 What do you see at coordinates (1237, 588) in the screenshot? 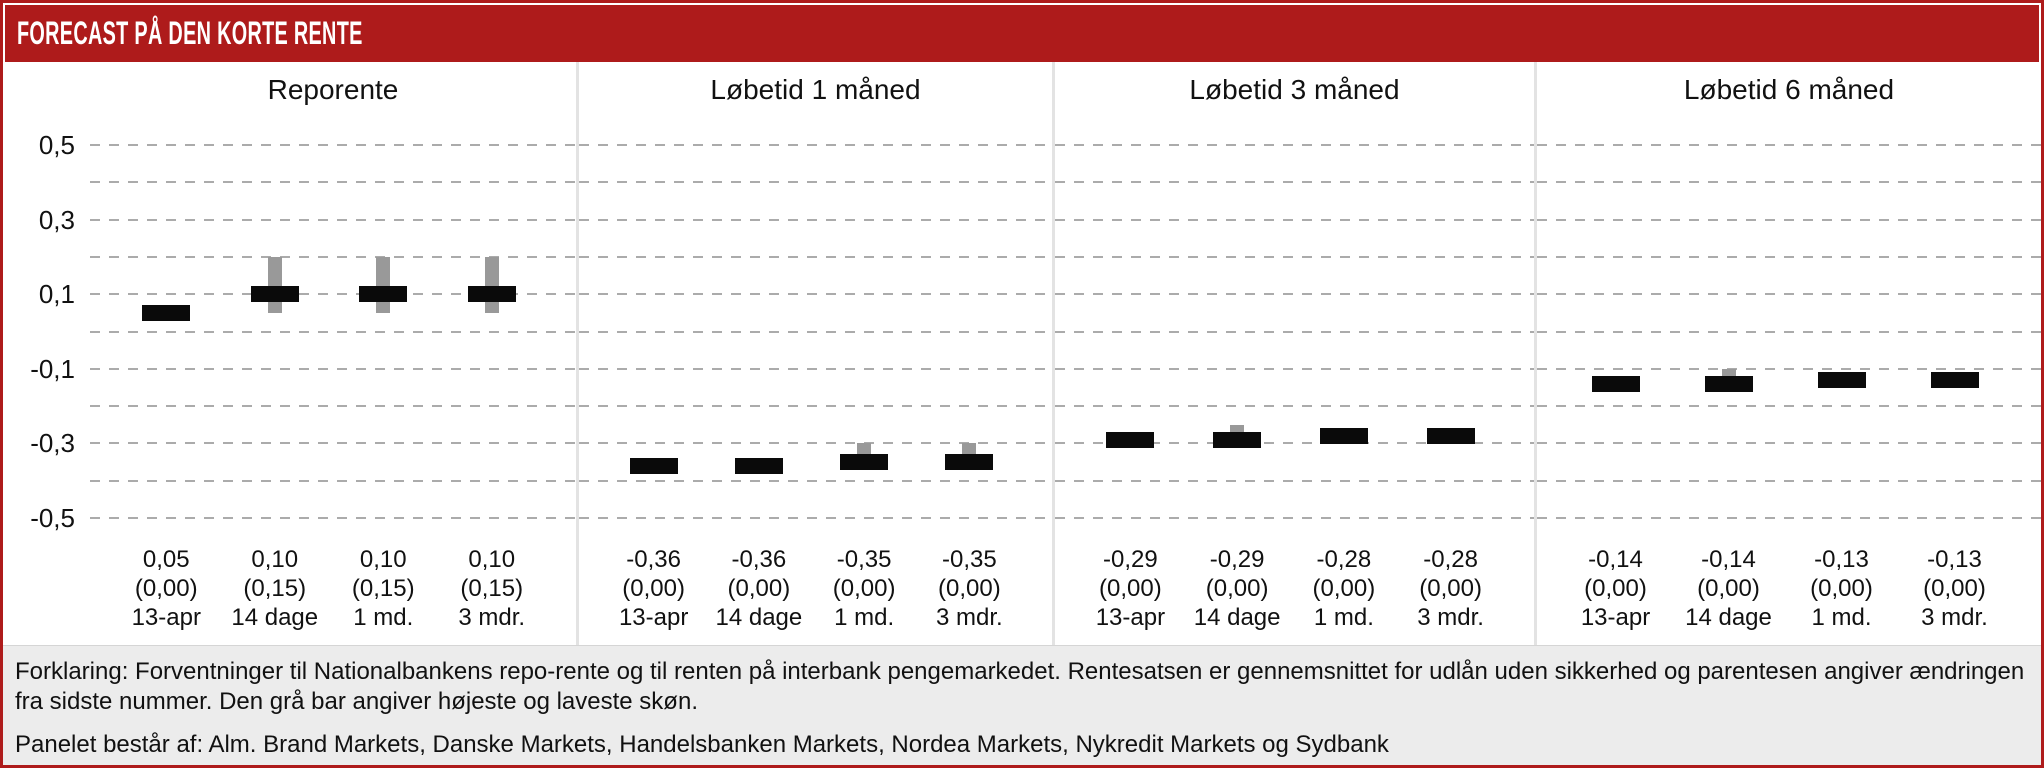
I see `bar-label-cell: -0,29 (0,00) 14 dage` at bounding box center [1237, 588].